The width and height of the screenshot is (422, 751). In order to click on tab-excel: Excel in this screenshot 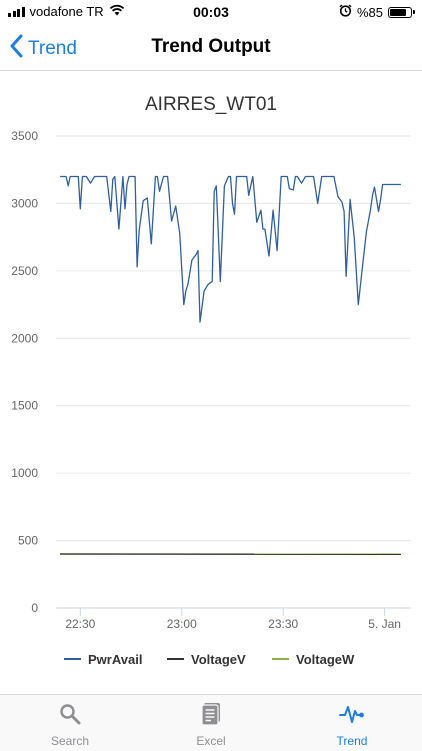, I will do `click(211, 723)`.